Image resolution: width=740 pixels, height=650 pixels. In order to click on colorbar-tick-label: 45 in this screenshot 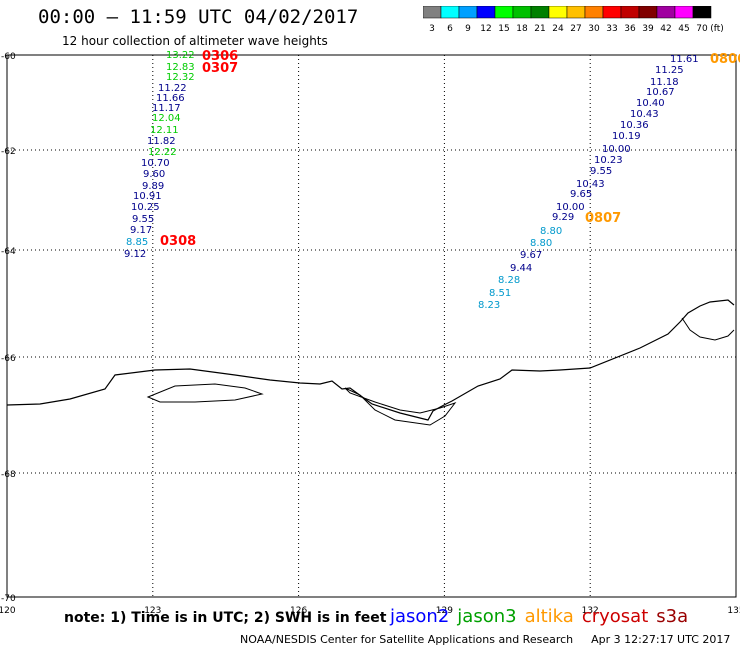, I will do `click(683, 29)`.